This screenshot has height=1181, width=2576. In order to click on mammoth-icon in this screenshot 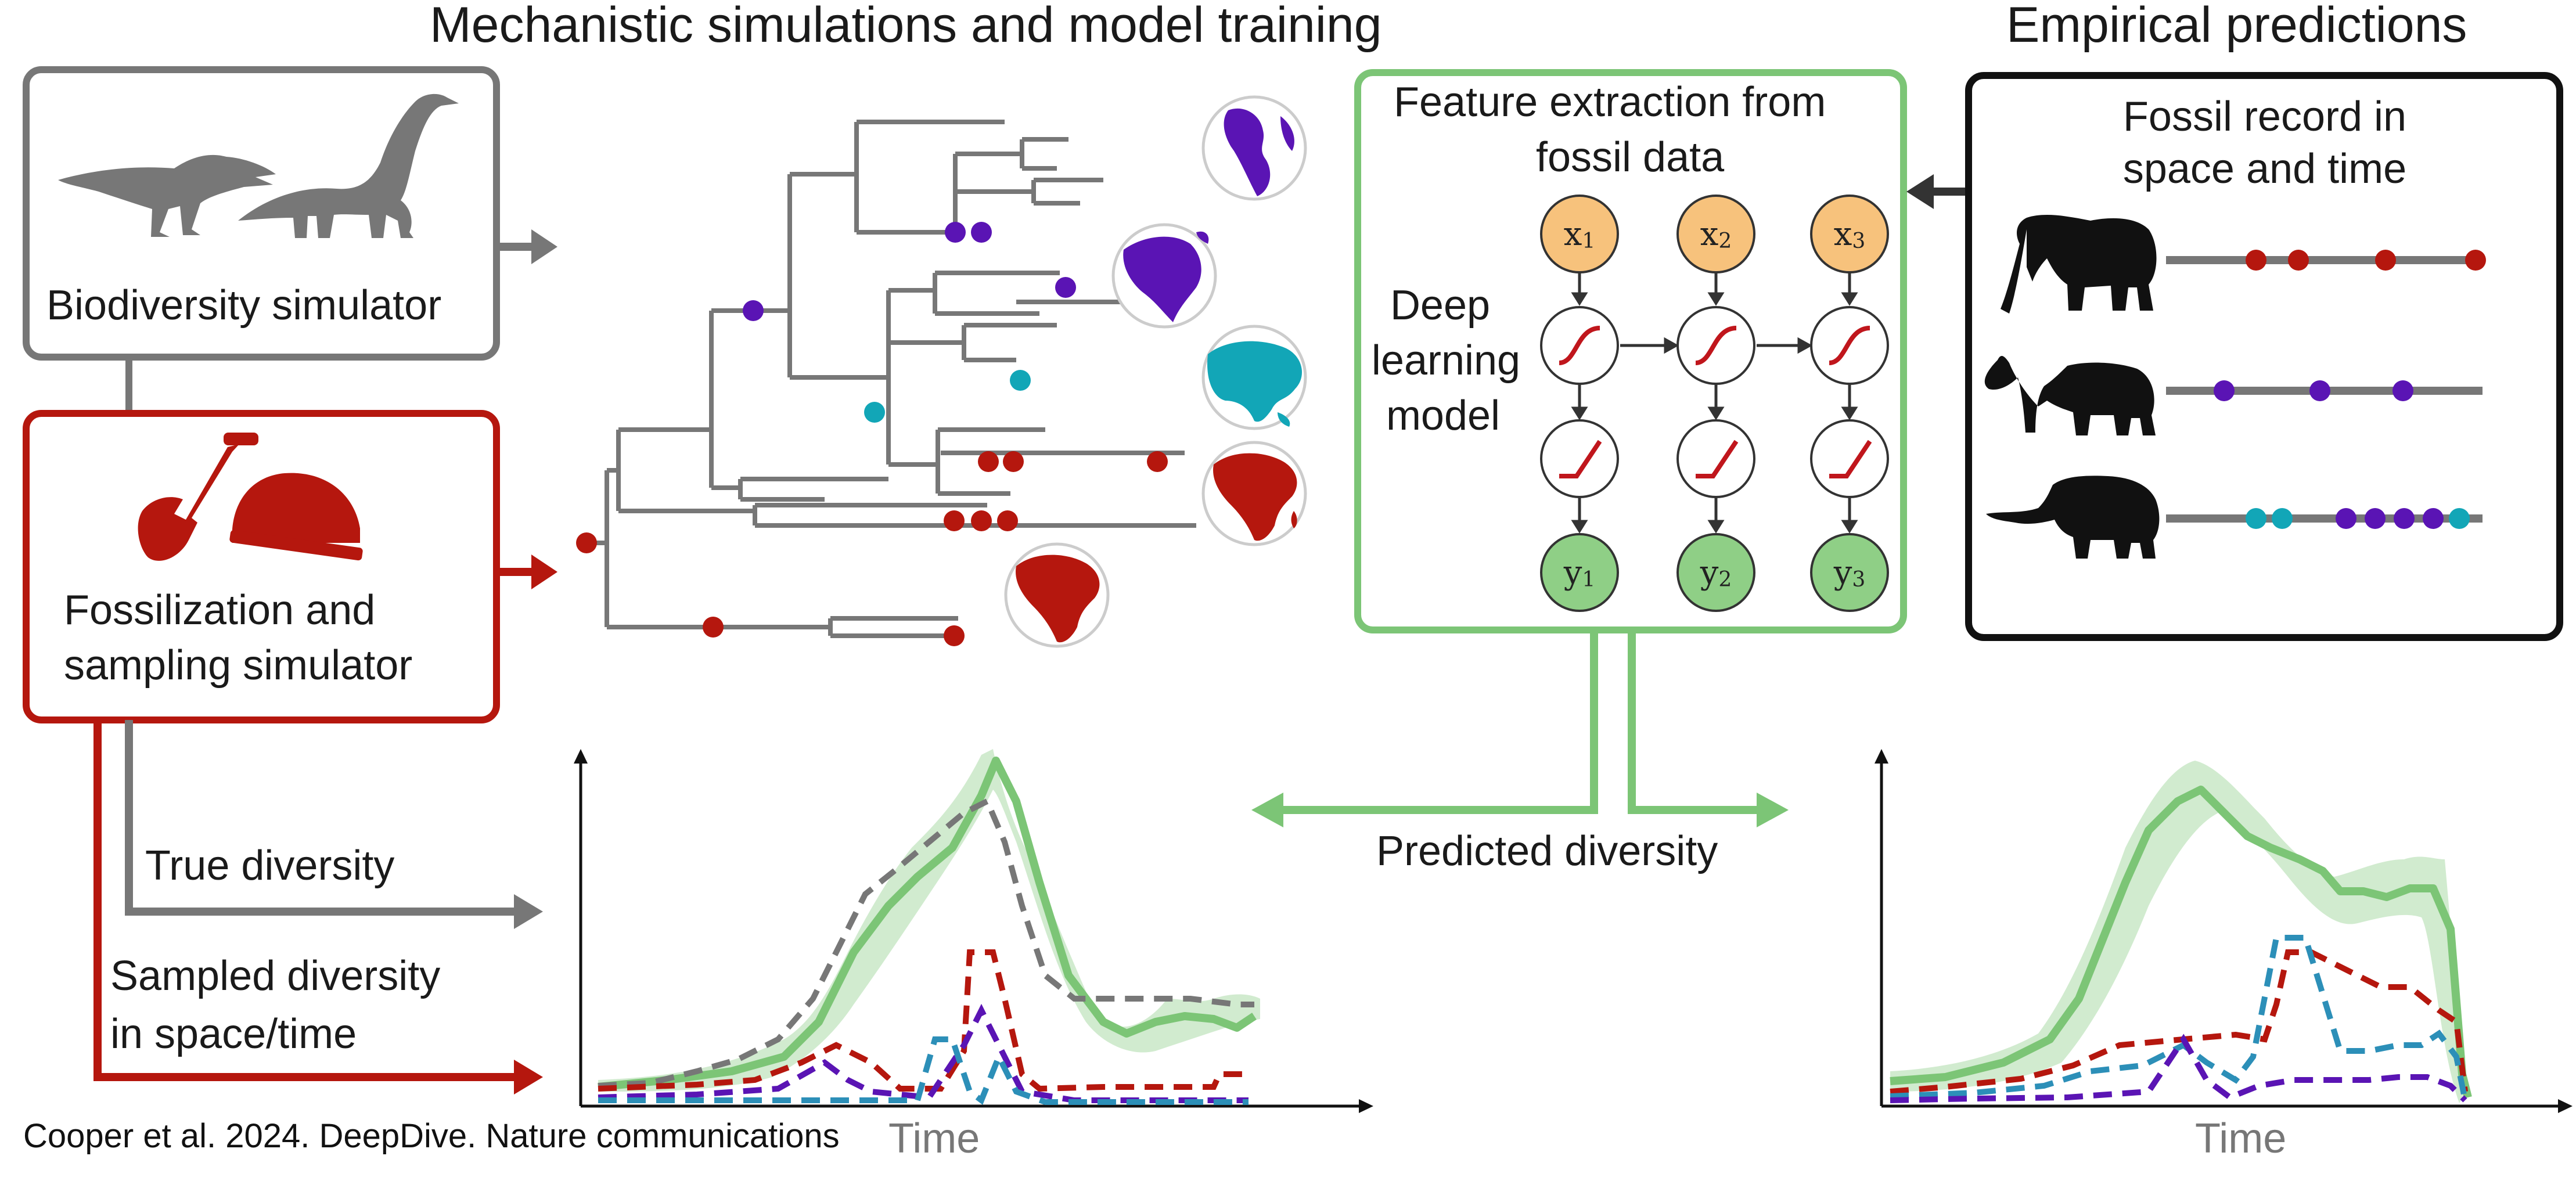, I will do `click(2070, 395)`.